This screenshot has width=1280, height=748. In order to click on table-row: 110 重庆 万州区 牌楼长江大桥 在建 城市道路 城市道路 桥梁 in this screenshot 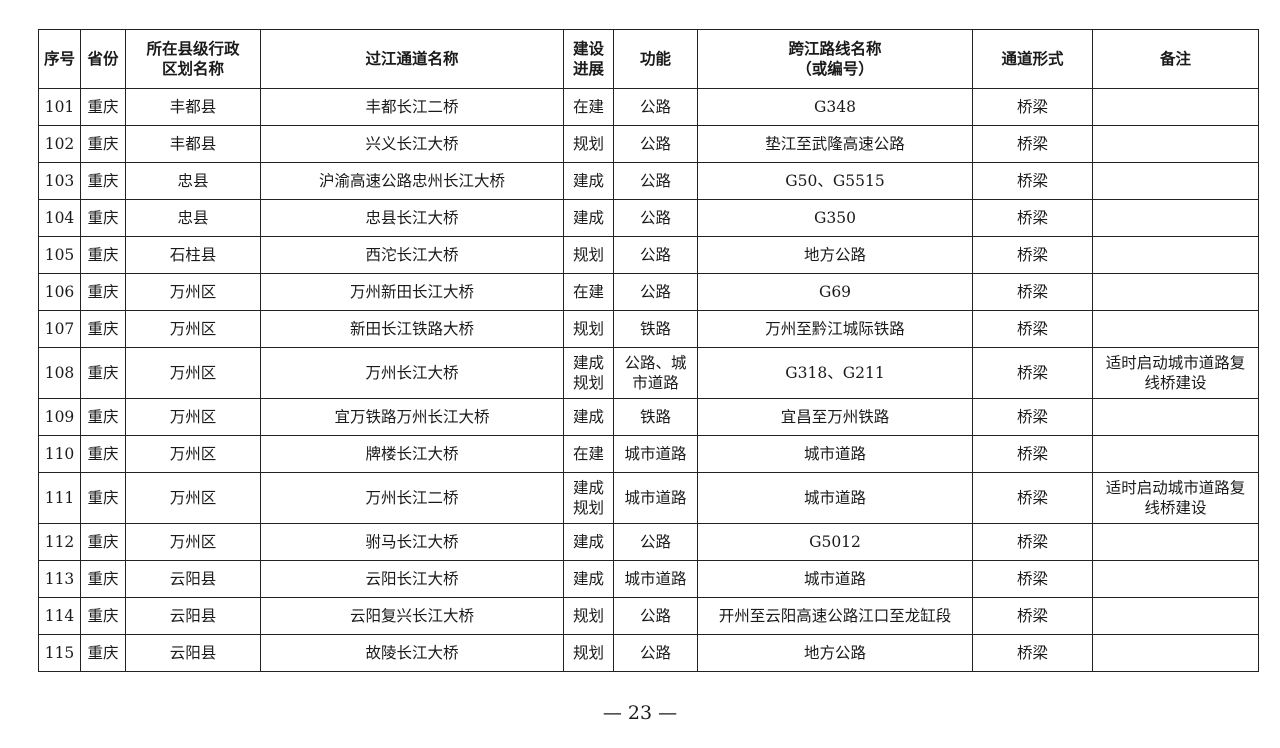, I will do `click(648, 454)`.